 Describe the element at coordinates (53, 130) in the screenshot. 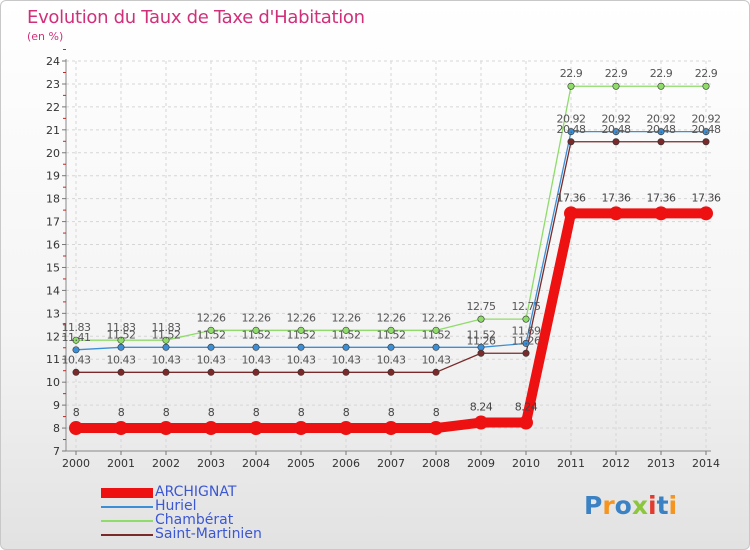

I see `y-tick-label: 21` at that location.